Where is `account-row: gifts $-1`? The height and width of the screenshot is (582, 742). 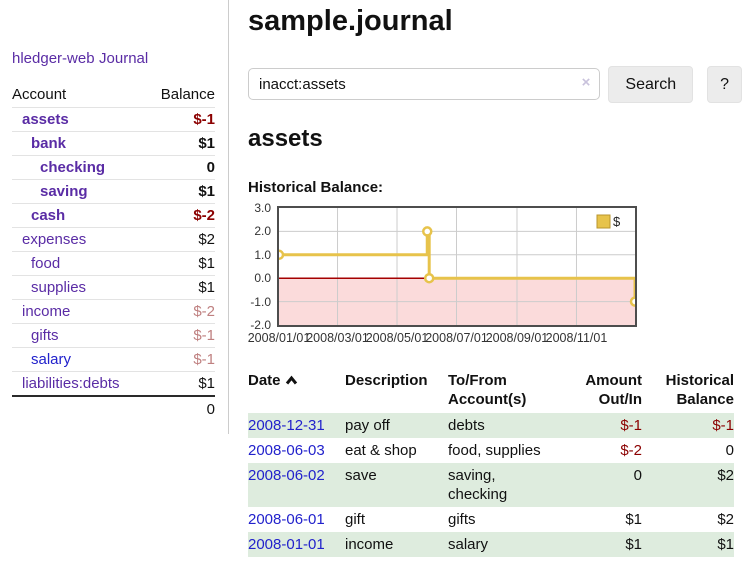 account-row: gifts $-1 is located at coordinates (113, 335).